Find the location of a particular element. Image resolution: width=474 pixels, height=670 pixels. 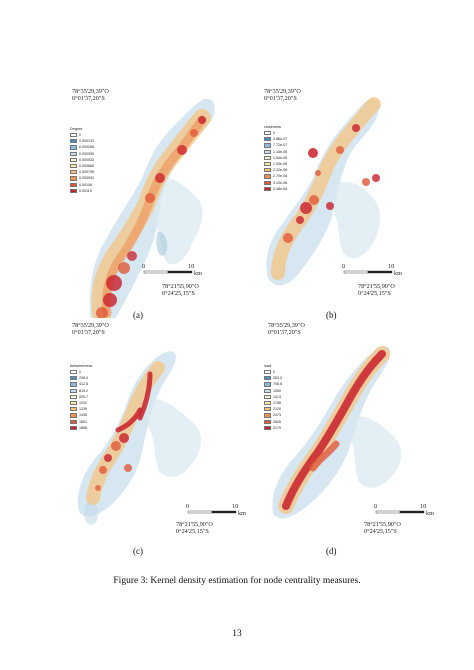

panel-d-legend-rows: 0 353.3 706.6 1060 1413 1766 2120 2473 2826 3179 is located at coordinates (273, 400).